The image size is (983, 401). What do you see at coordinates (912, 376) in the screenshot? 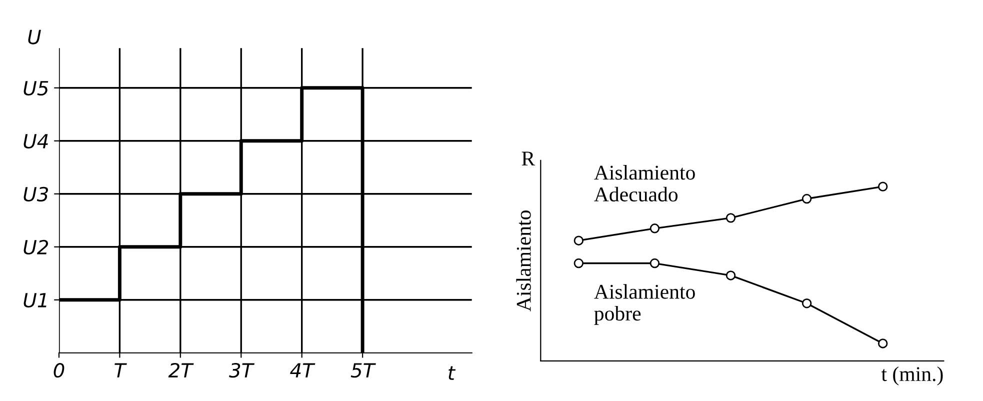
I see `x-axis-title: t (min.)` at bounding box center [912, 376].